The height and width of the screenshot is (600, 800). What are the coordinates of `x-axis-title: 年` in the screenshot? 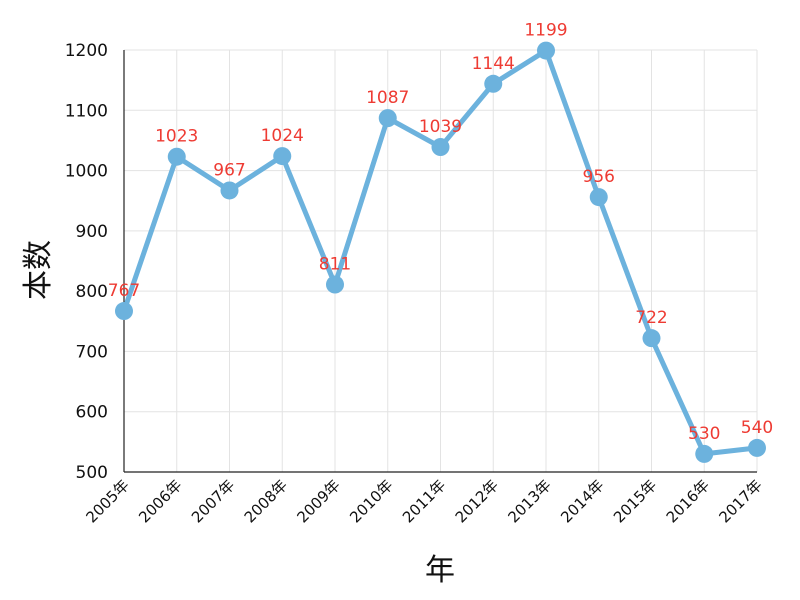 It's located at (440, 570).